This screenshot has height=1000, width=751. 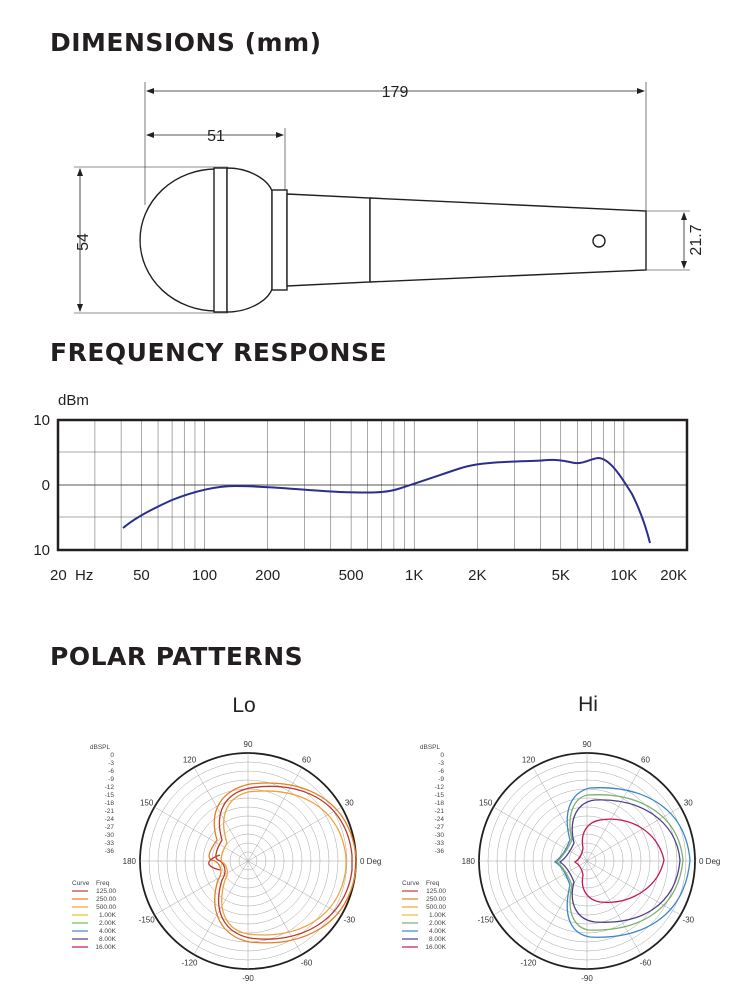 What do you see at coordinates (243, 705) in the screenshot?
I see `polar-lo-title: Lo` at bounding box center [243, 705].